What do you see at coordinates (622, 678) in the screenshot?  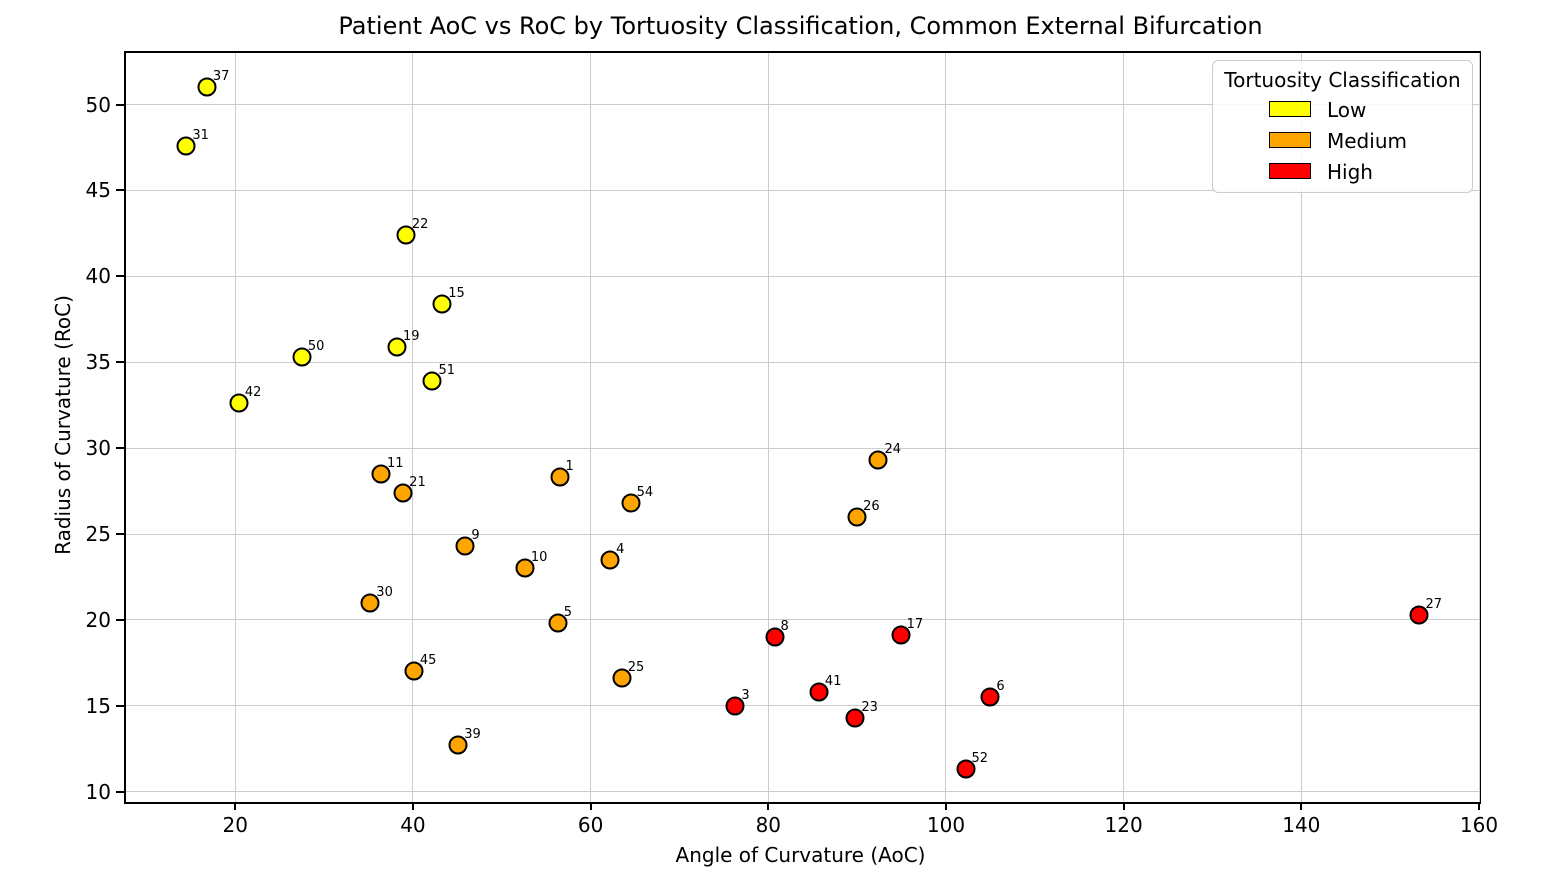 I see `data-point-25-medium` at bounding box center [622, 678].